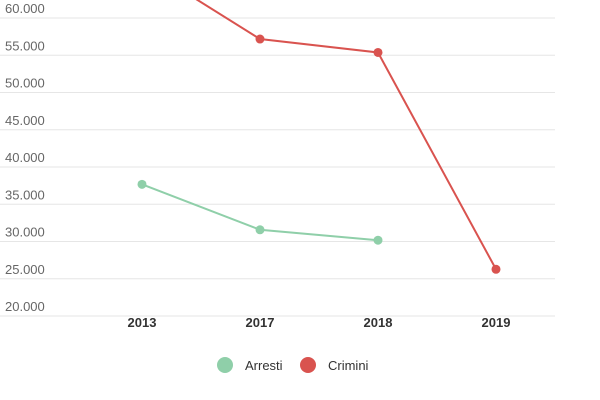 The height and width of the screenshot is (400, 600). Describe the element at coordinates (25, 45) in the screenshot. I see `y-tick-label: 55.000` at that location.